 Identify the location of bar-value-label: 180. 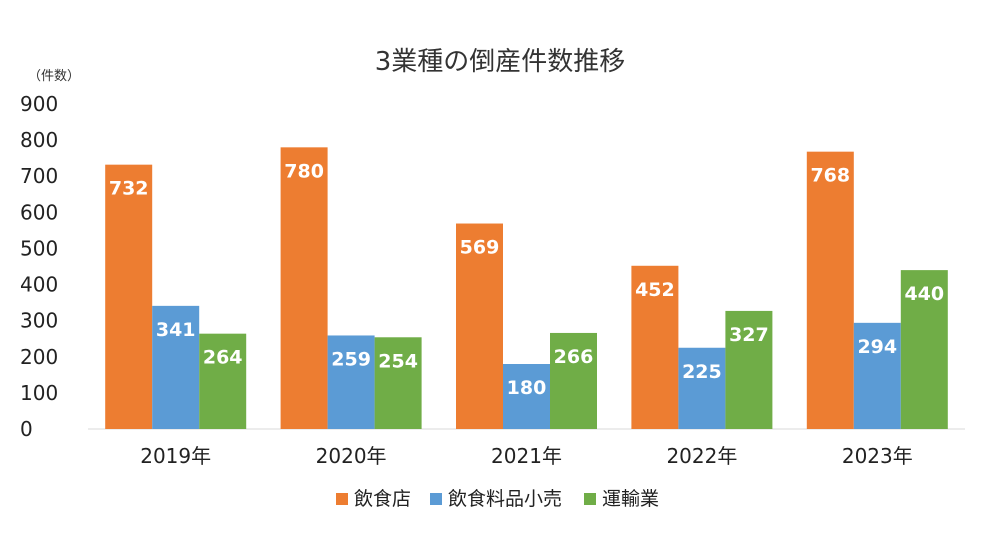
(527, 388).